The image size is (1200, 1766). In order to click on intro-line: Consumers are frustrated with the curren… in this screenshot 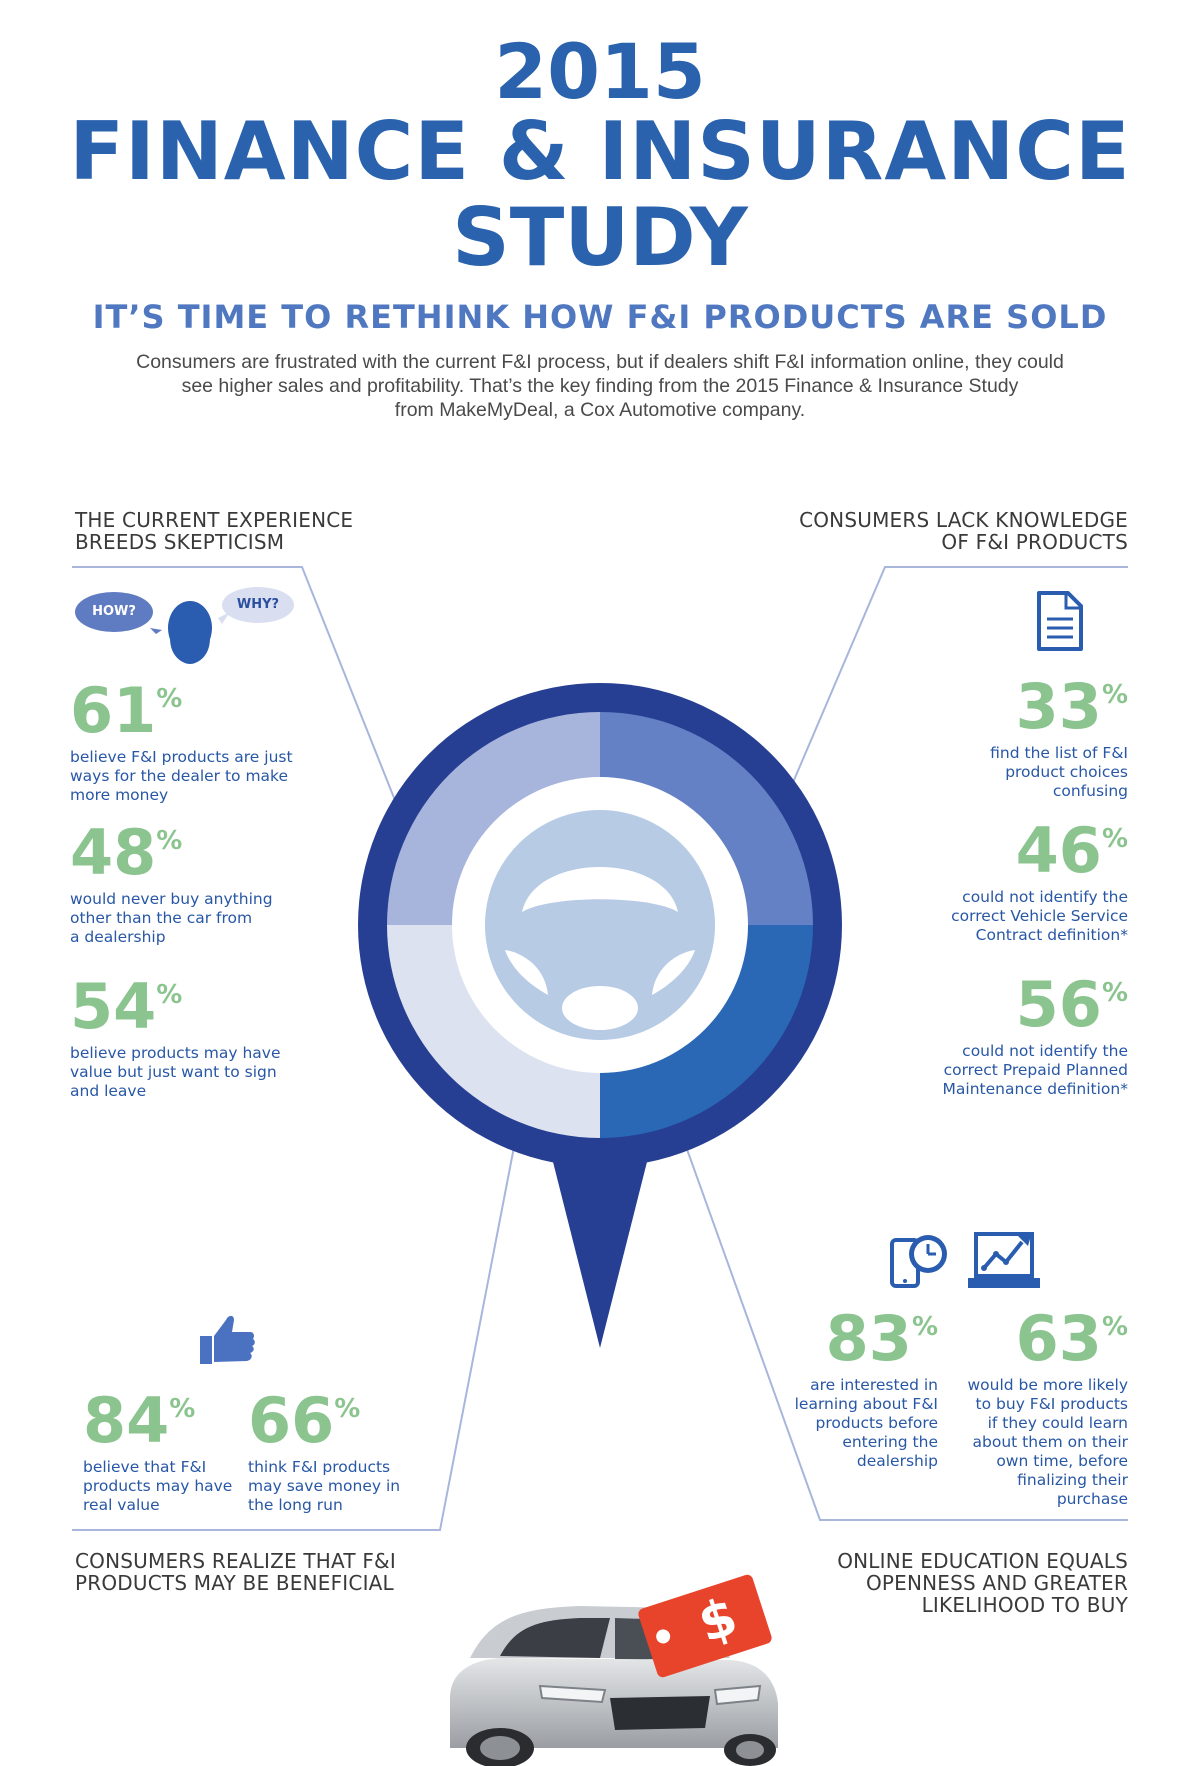, I will do `click(600, 362)`.